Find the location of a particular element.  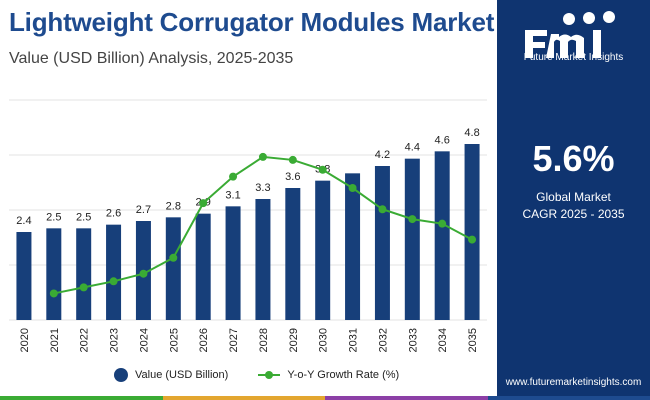

chart-title: Lightweight Corrugator Modules Market is located at coordinates (252, 22).